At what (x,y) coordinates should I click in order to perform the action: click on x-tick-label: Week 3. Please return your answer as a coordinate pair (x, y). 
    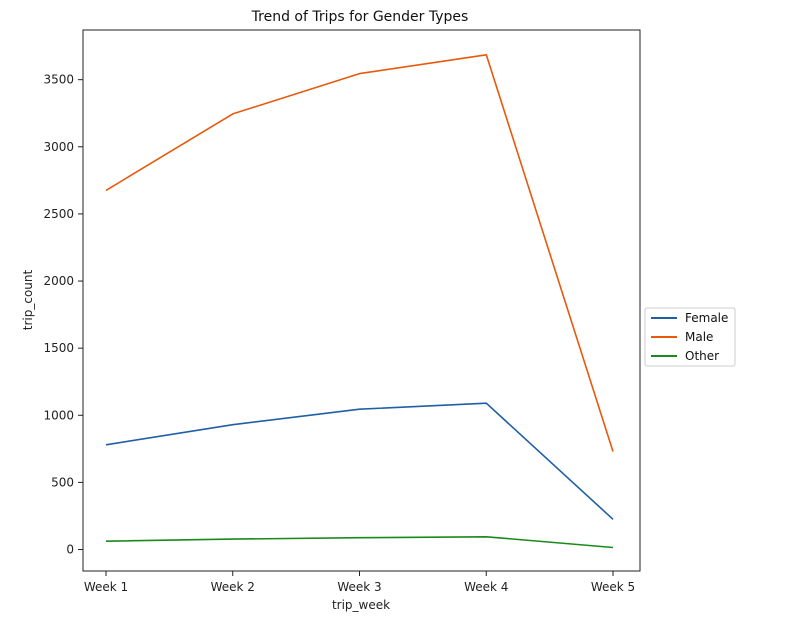
    Looking at the image, I should click on (359, 587).